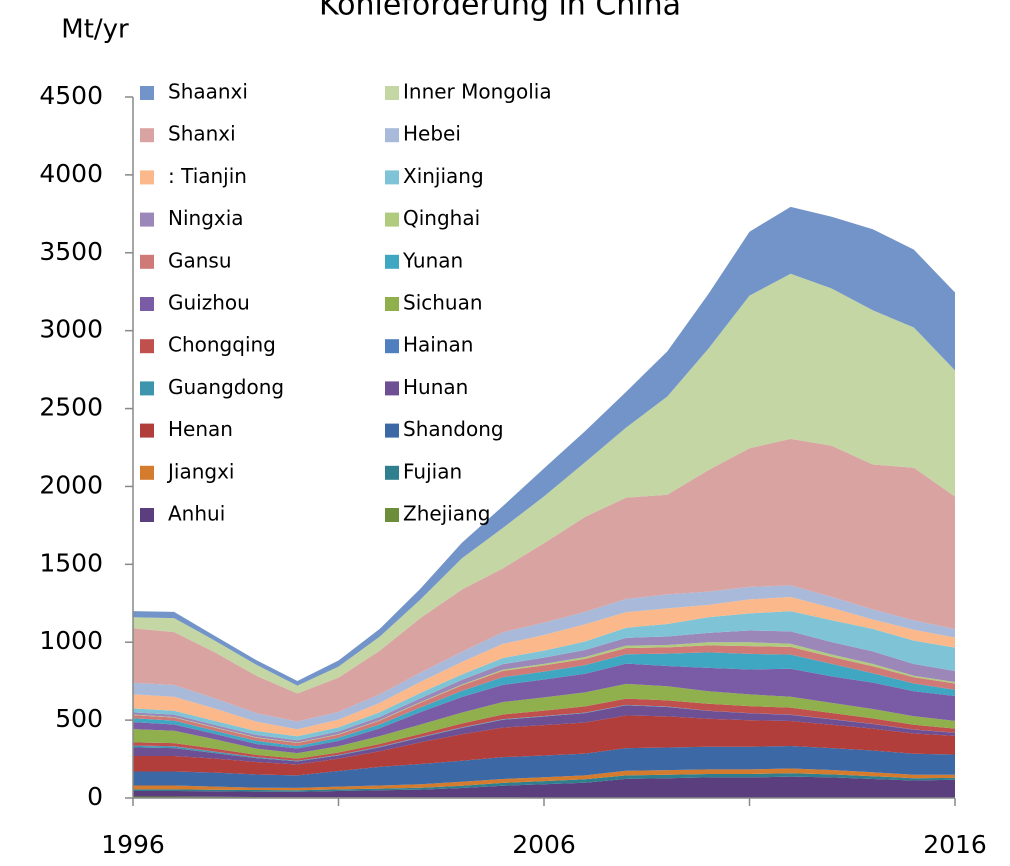 The height and width of the screenshot is (866, 1010). What do you see at coordinates (133, 844) in the screenshot?
I see `x-tick-label: 1996` at bounding box center [133, 844].